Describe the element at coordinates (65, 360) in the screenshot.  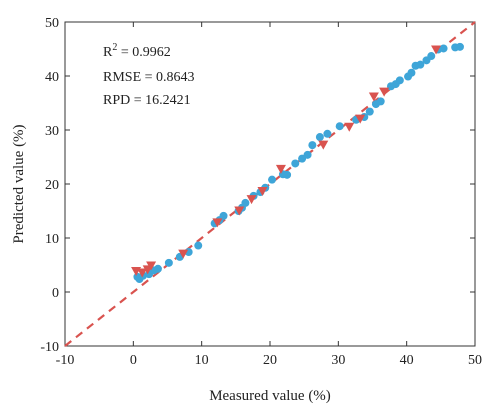
I see `x-tick-label: -10` at that location.